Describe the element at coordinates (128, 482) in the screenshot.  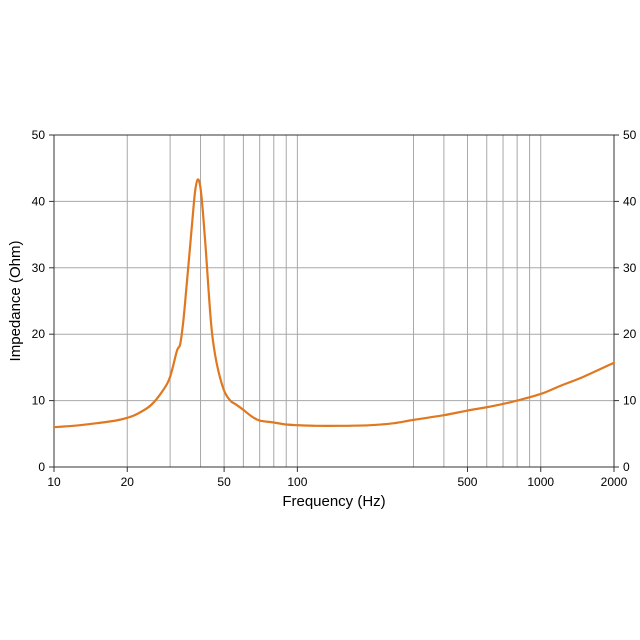
I see `x-tick-label: 20` at that location.